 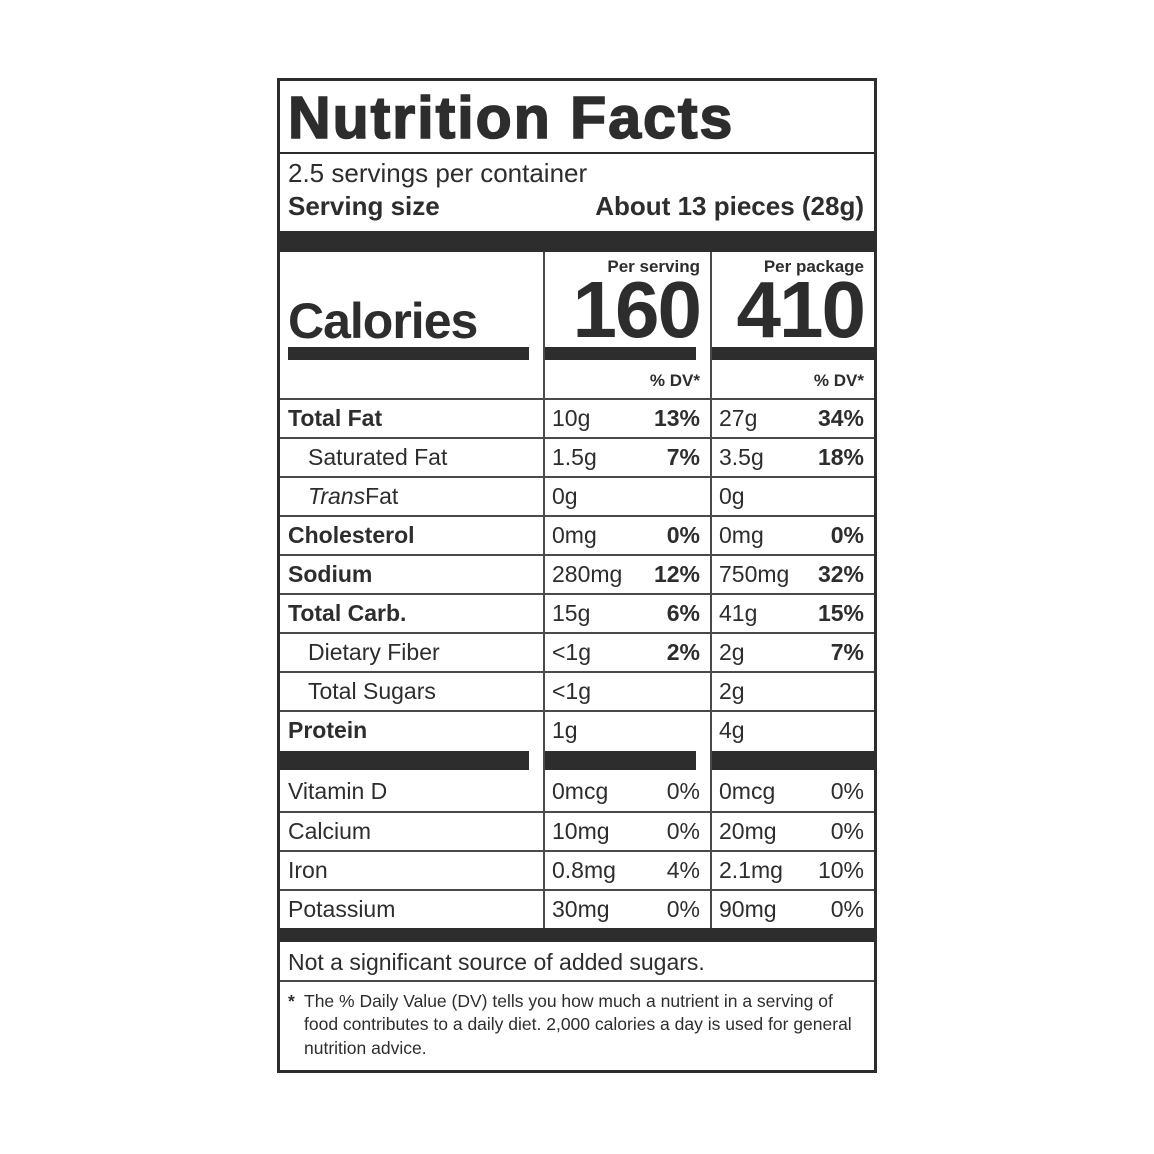 I want to click on nutrient-row-total-carb: Total Carb. 15g 6% 41g 15%, so click(x=577, y=612).